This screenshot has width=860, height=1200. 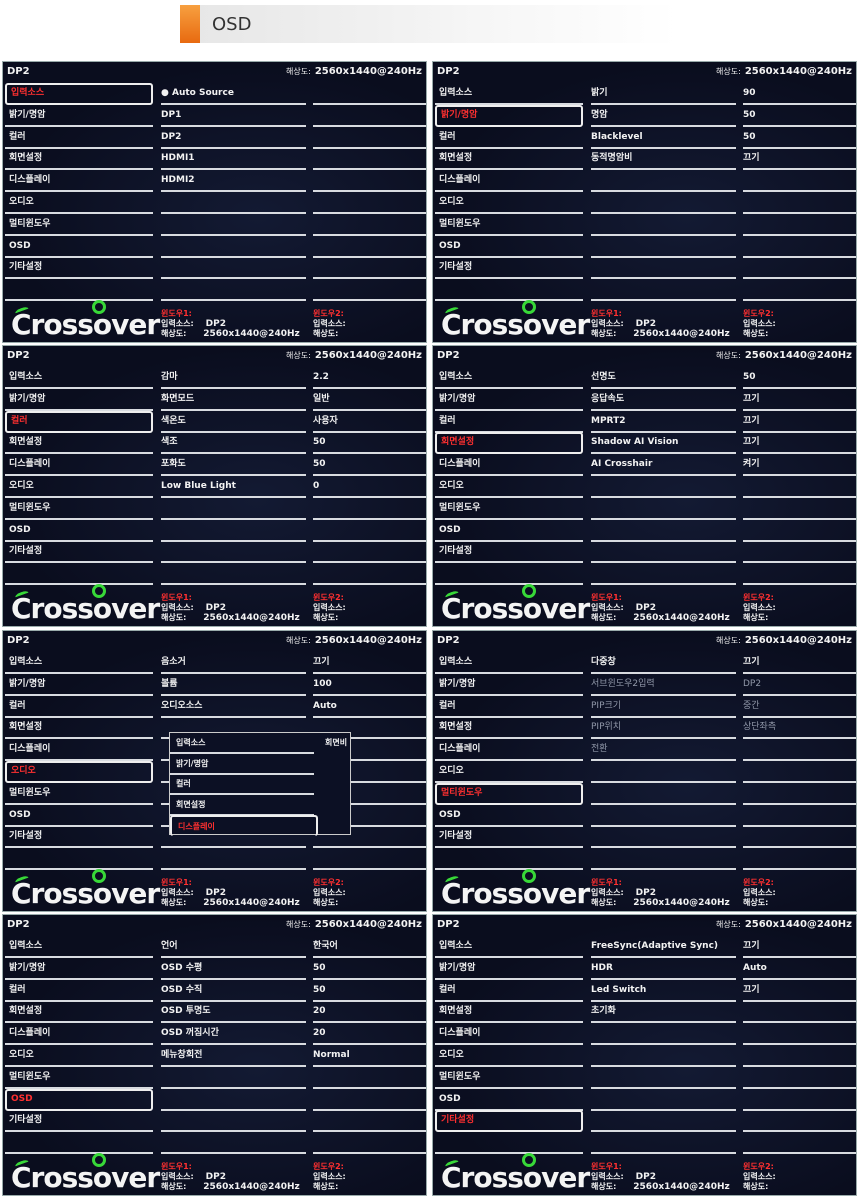 I want to click on option-item: 색조, so click(x=233, y=443).